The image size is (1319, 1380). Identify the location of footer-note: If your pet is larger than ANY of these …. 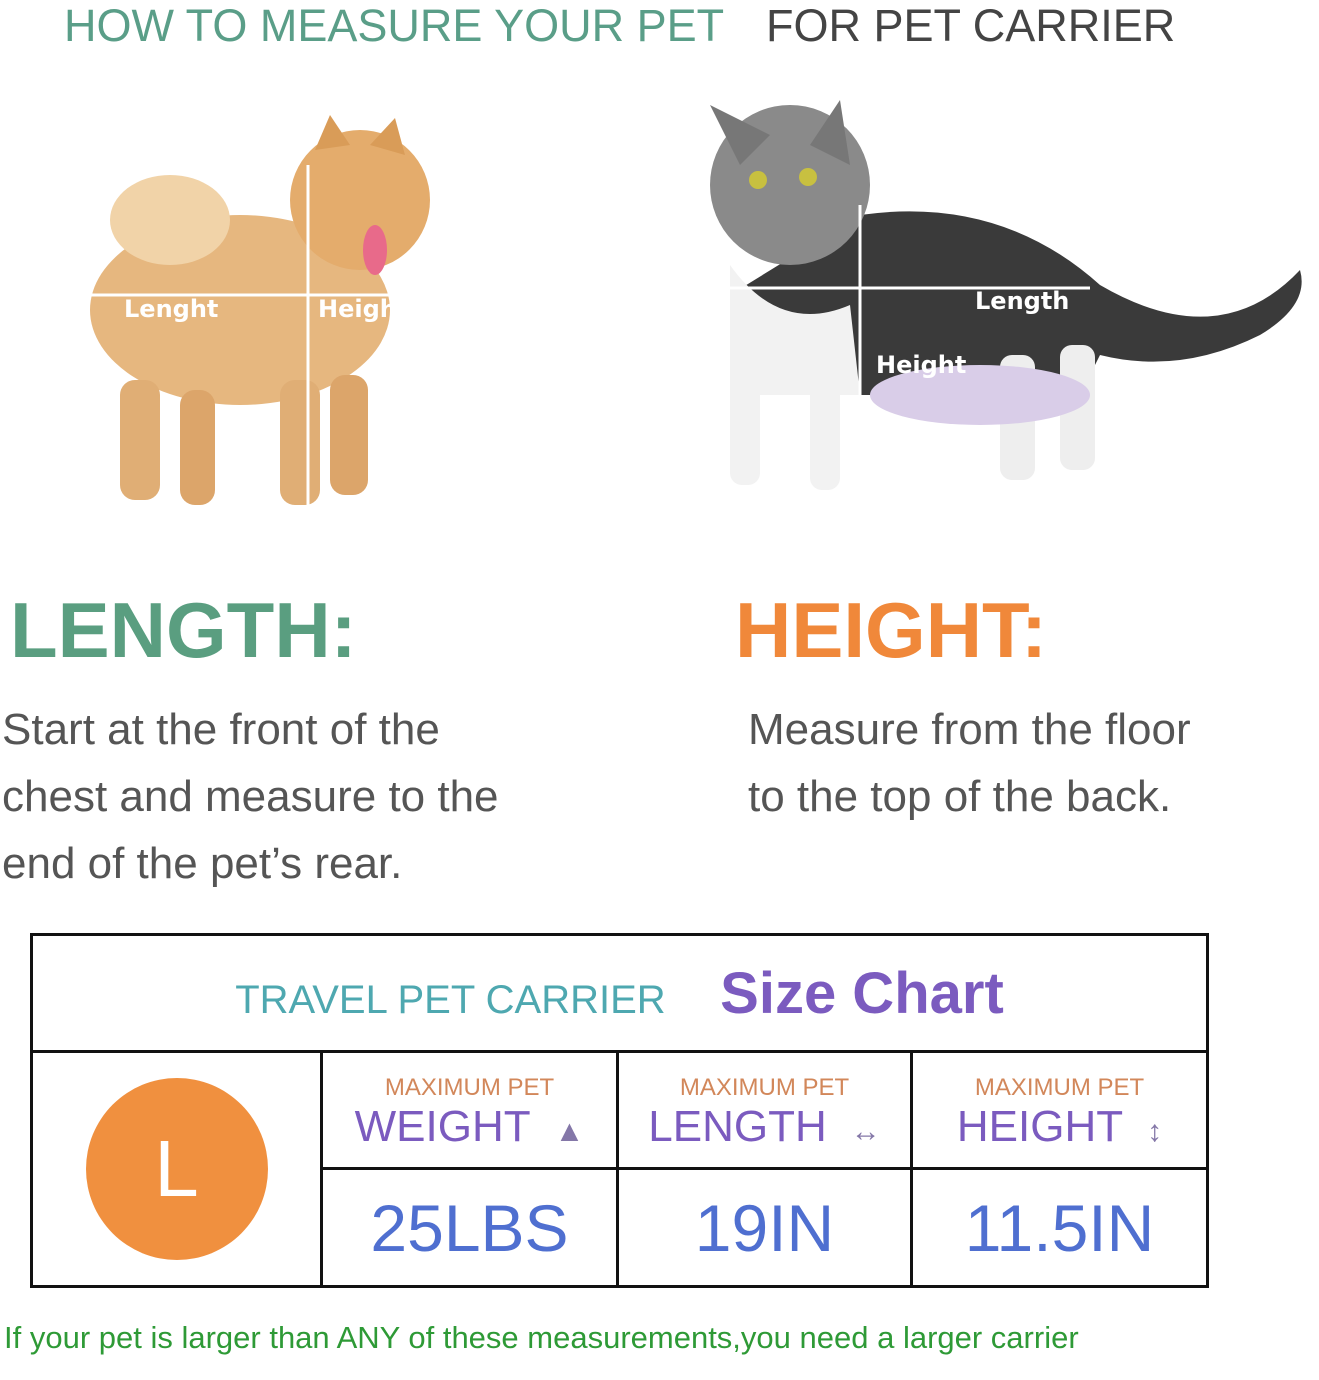
(541, 1337).